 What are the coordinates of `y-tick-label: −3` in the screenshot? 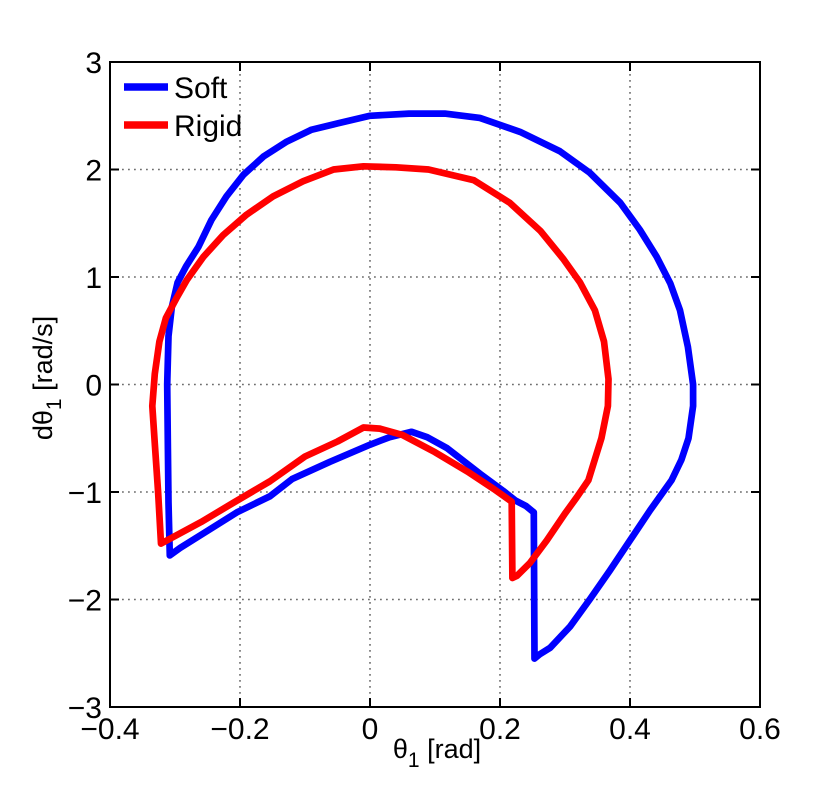 It's located at (85, 708).